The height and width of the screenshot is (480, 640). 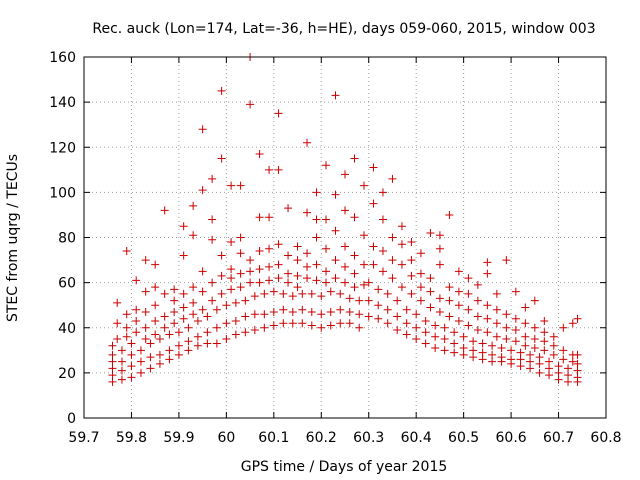 I want to click on x-tick-label: 59.9, so click(x=178, y=438).